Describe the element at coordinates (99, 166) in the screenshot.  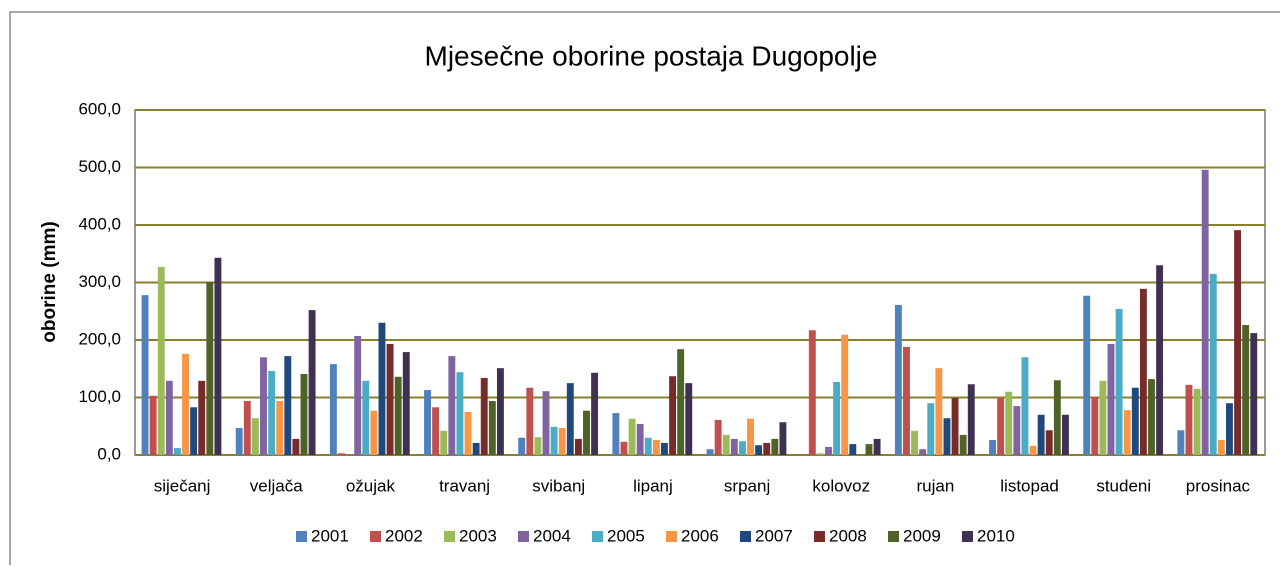
I see `y-tick-label: 500,0` at that location.